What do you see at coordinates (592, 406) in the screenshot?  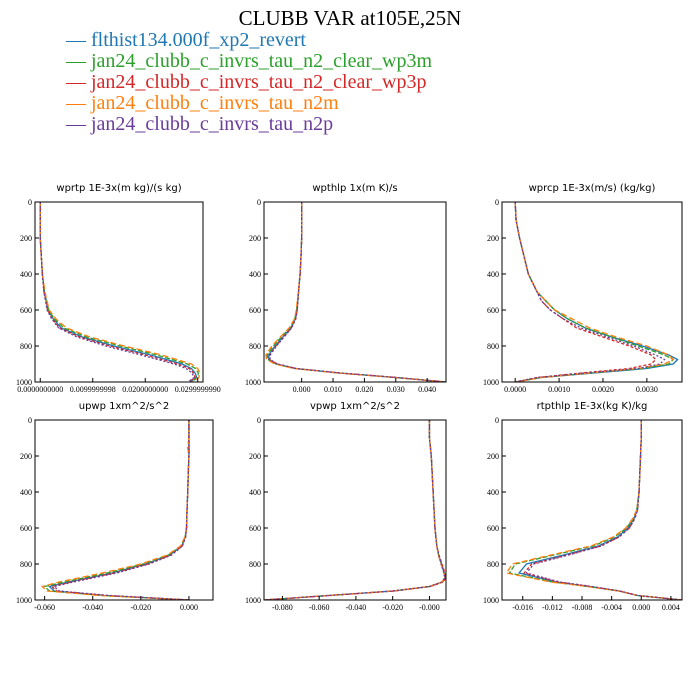 I see `subplot-title: rtpthlp 1E-3x(kg K)/kg` at bounding box center [592, 406].